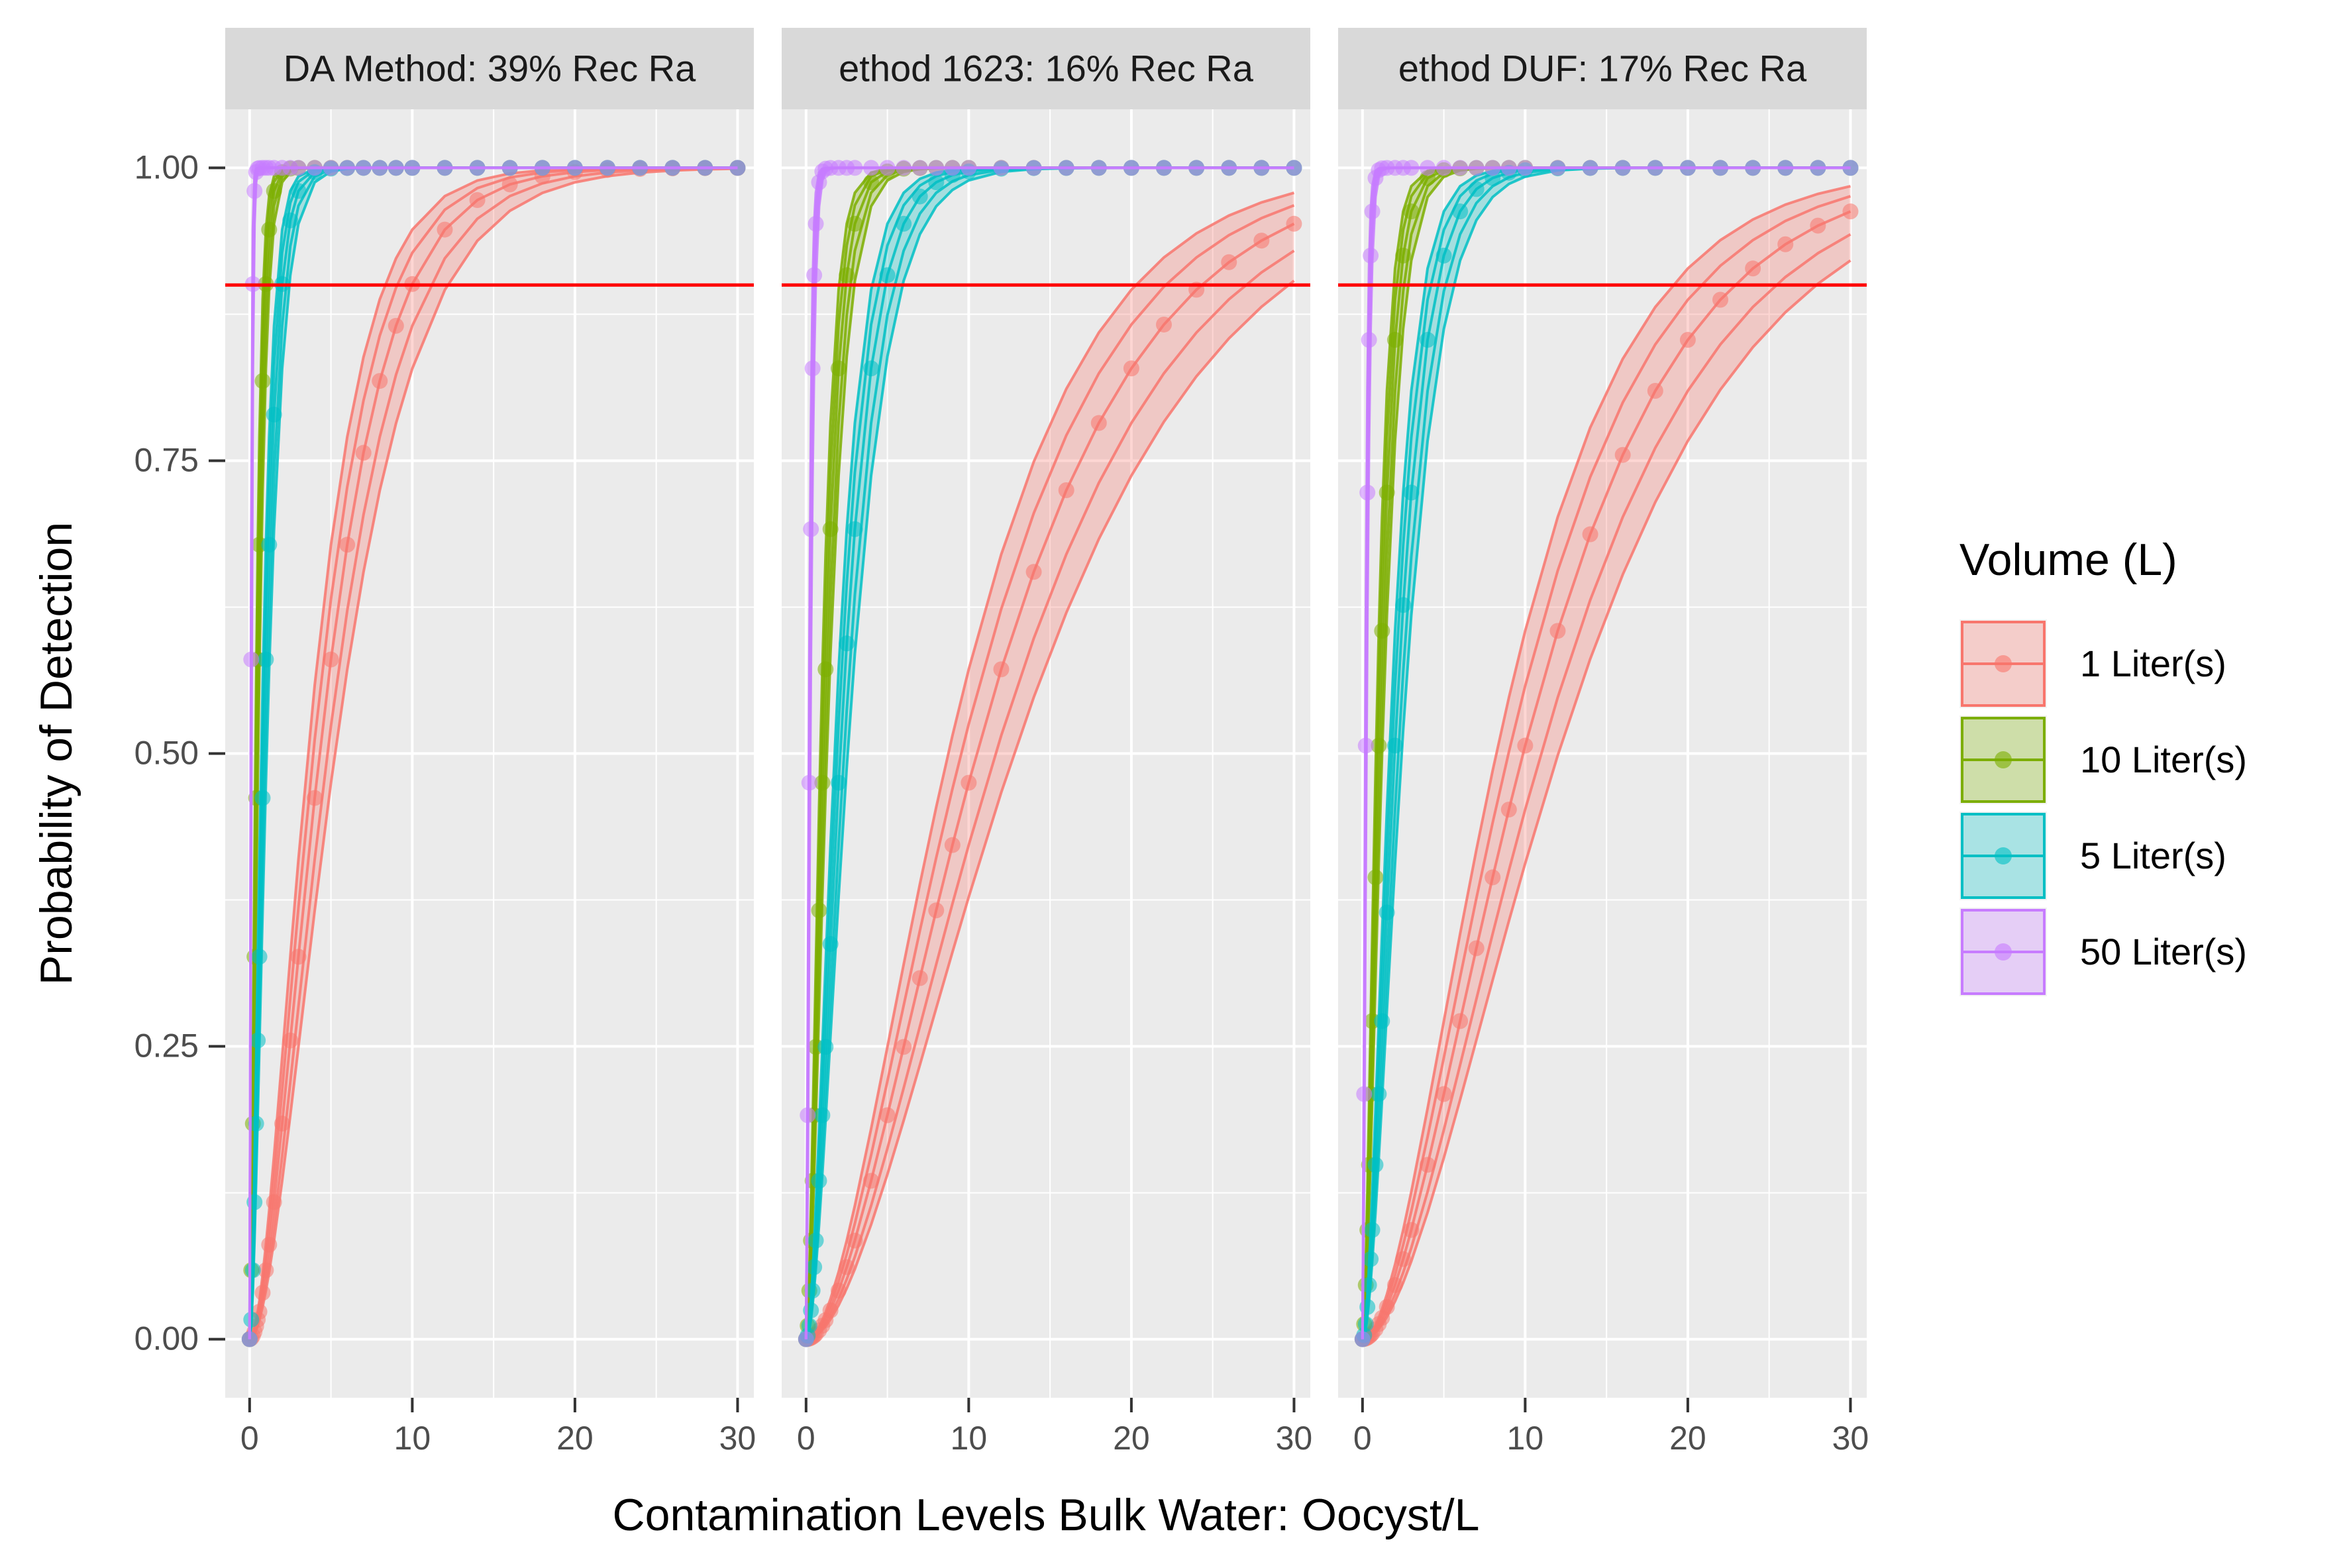  What do you see at coordinates (2092, 663) in the screenshot?
I see `legend-item: 1 Liter(s)` at bounding box center [2092, 663].